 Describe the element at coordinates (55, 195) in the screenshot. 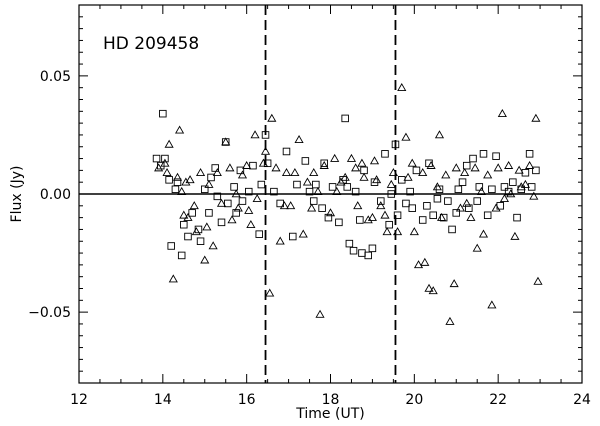

I see `y-tick-label: 0.00` at that location.